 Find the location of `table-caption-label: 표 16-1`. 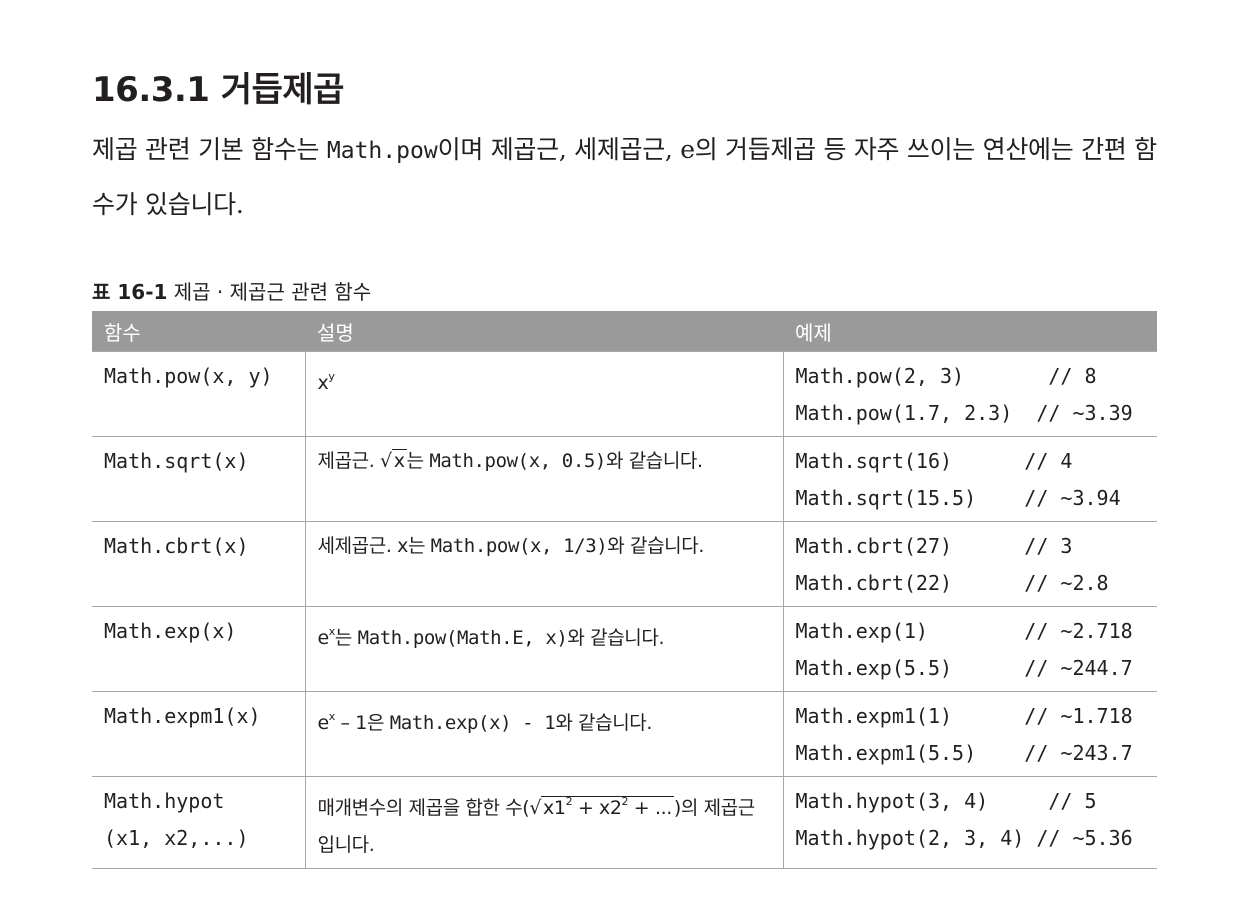

table-caption-label: 표 16-1 is located at coordinates (130, 292).